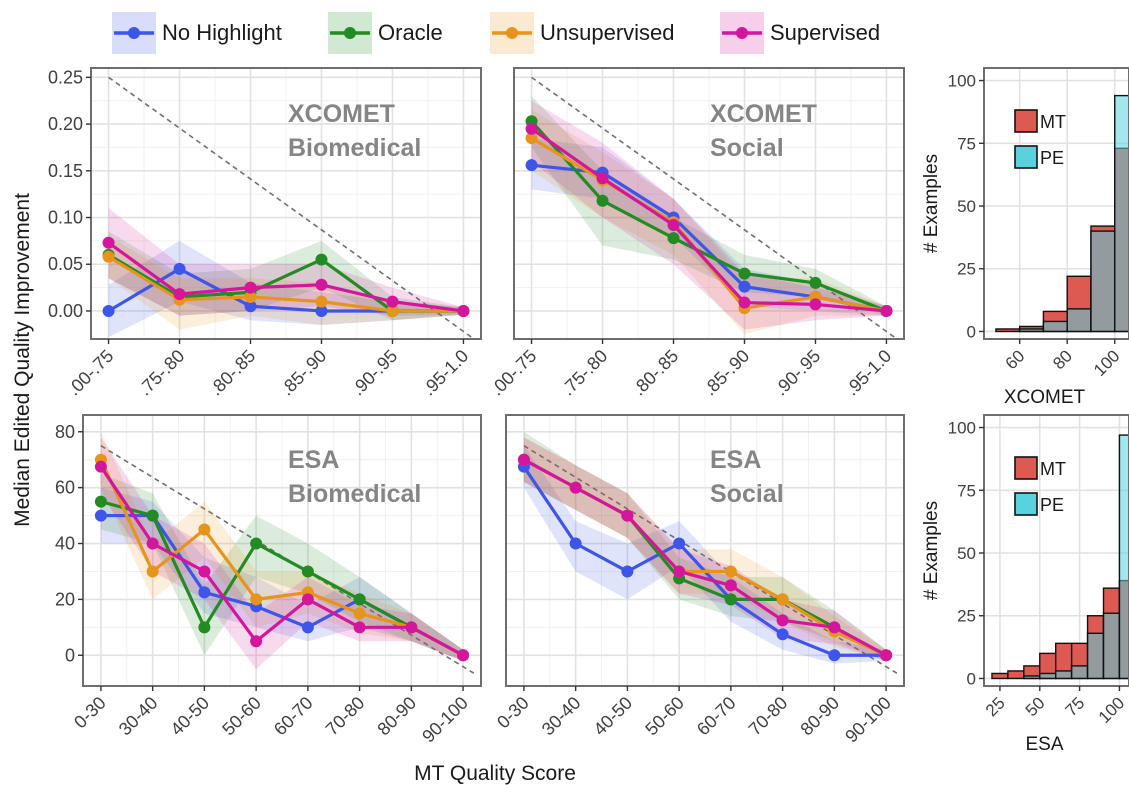  Describe the element at coordinates (341, 114) in the screenshot. I see `panel-label: XCOMET` at that location.